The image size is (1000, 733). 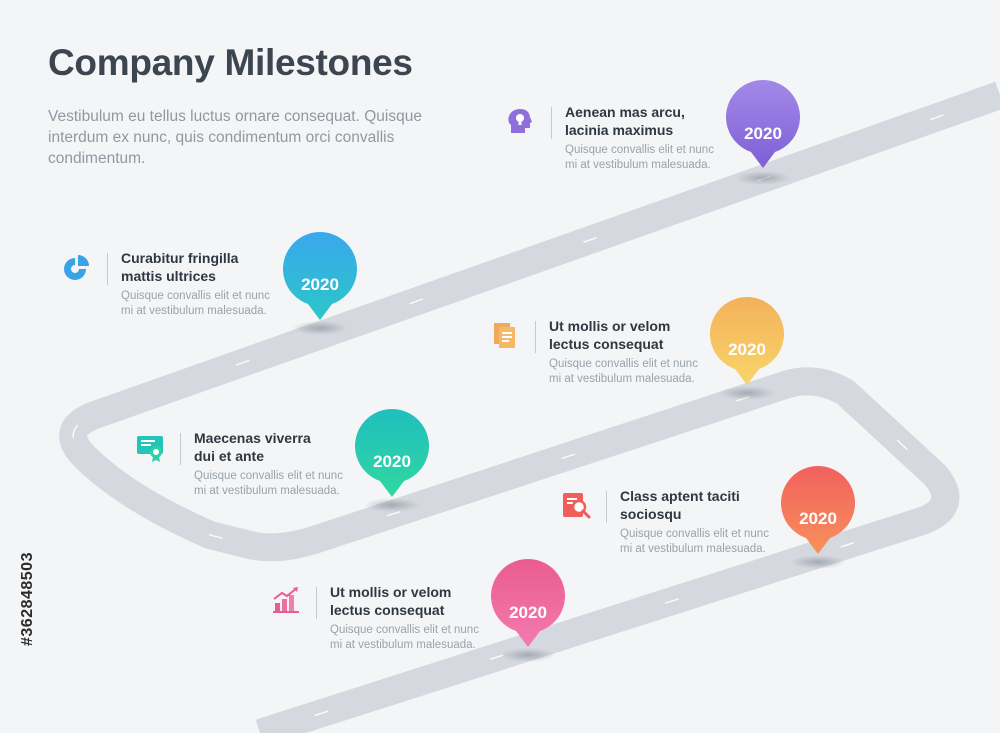 I want to click on pin-year-6: 2020, so click(x=528, y=612).